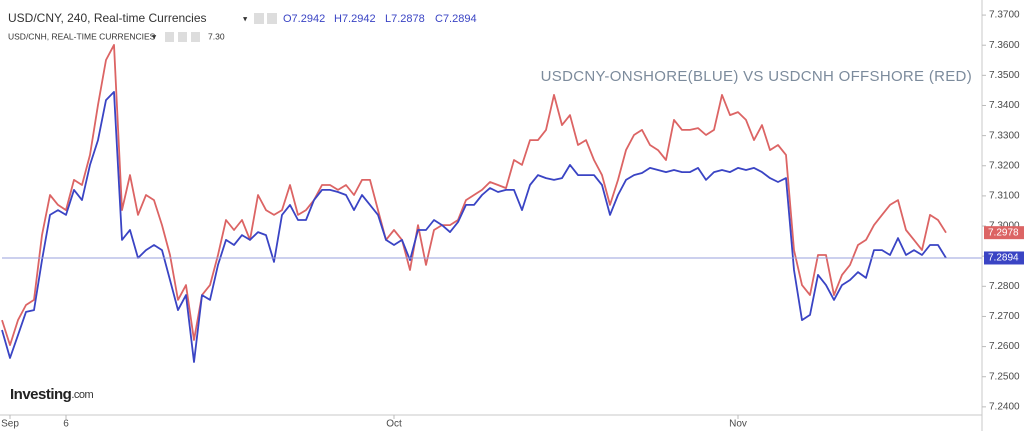 The image size is (1024, 431). I want to click on y-tick-label: 7.3700, so click(1004, 15).